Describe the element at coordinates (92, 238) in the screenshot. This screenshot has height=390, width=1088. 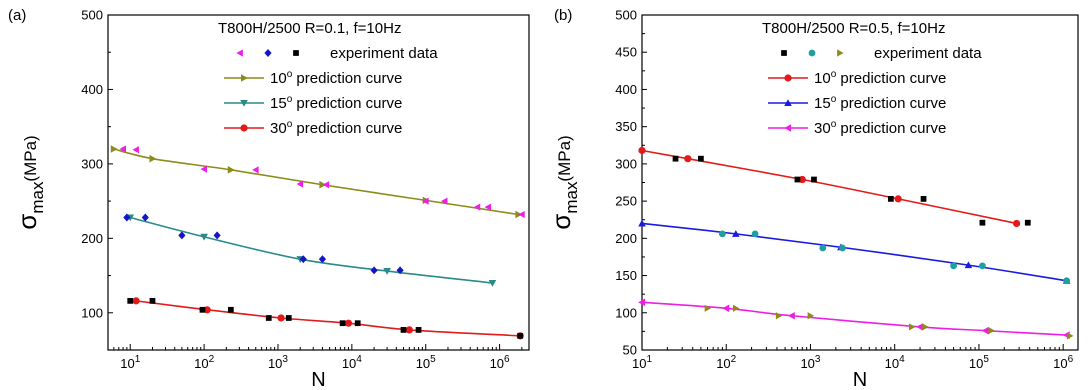
I see `y-tick-label: 200` at that location.